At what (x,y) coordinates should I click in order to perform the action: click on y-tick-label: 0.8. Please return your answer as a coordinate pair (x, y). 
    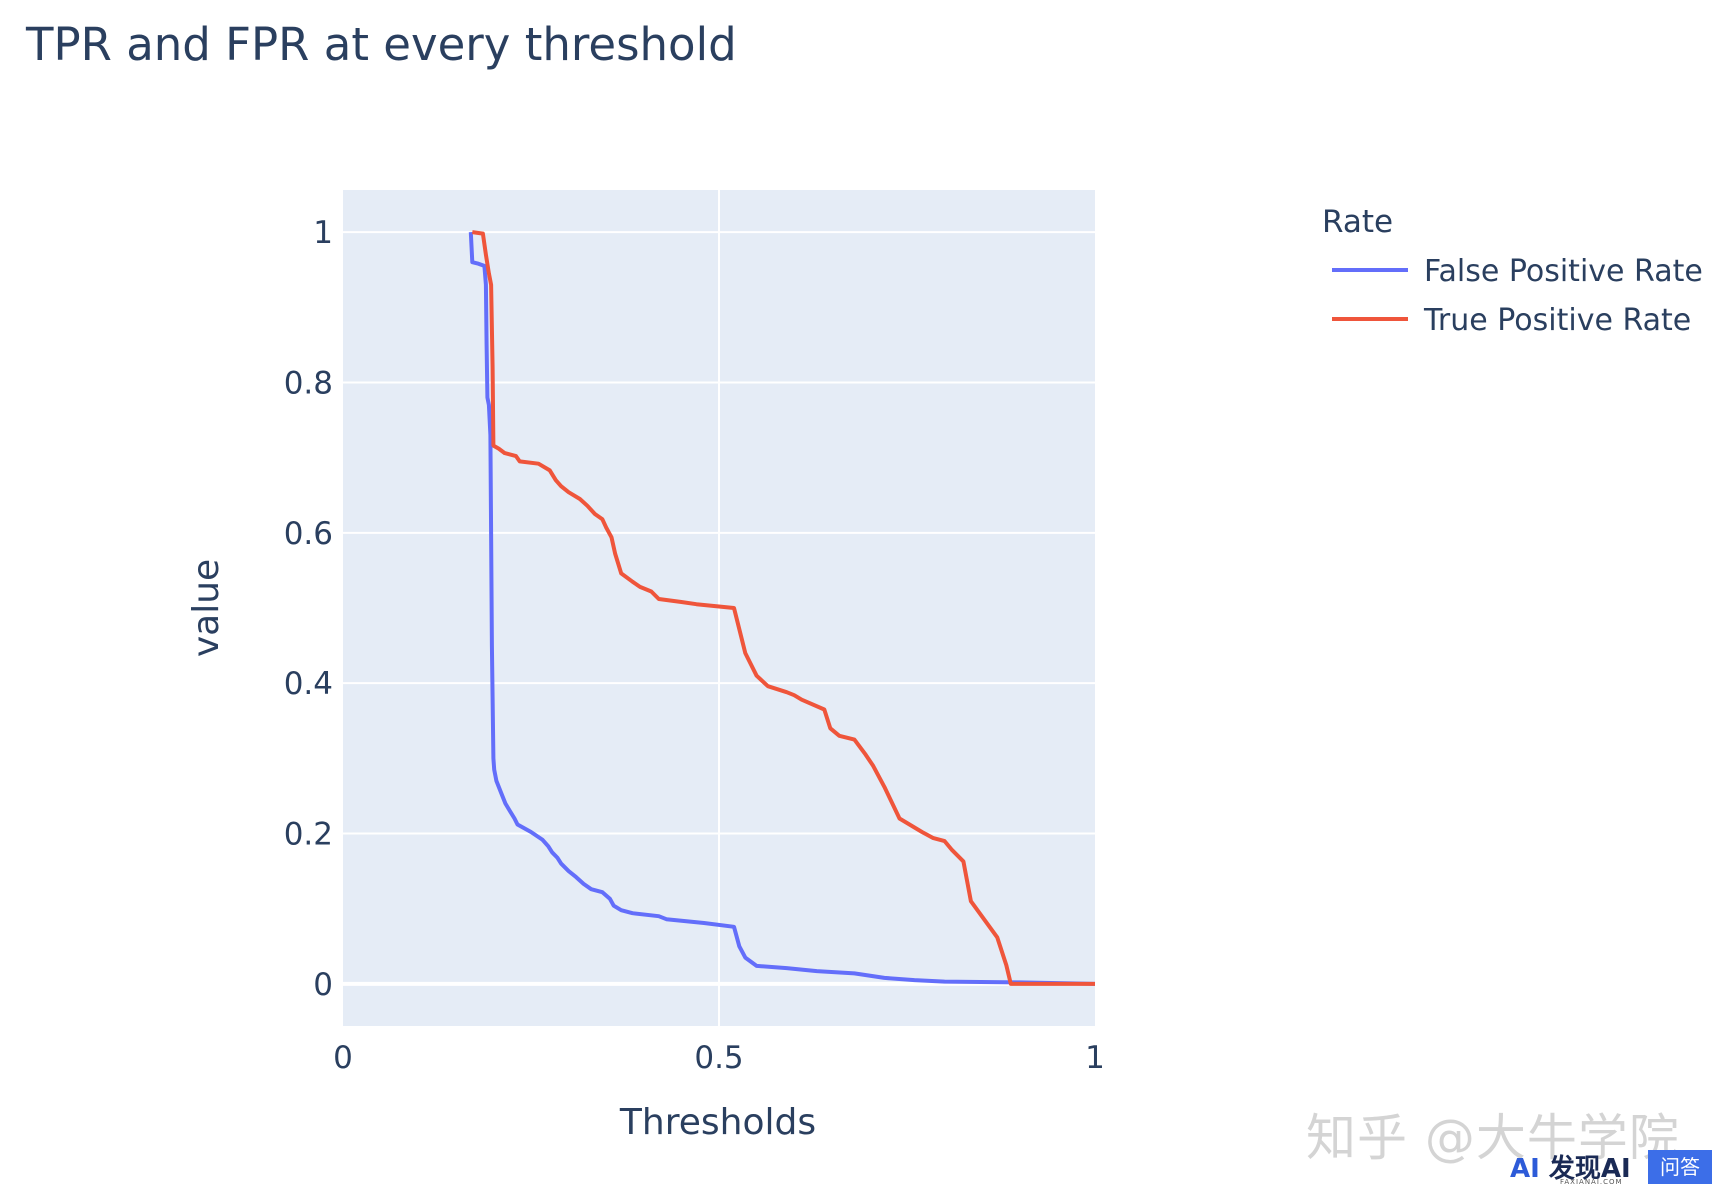
    Looking at the image, I should click on (308, 383).